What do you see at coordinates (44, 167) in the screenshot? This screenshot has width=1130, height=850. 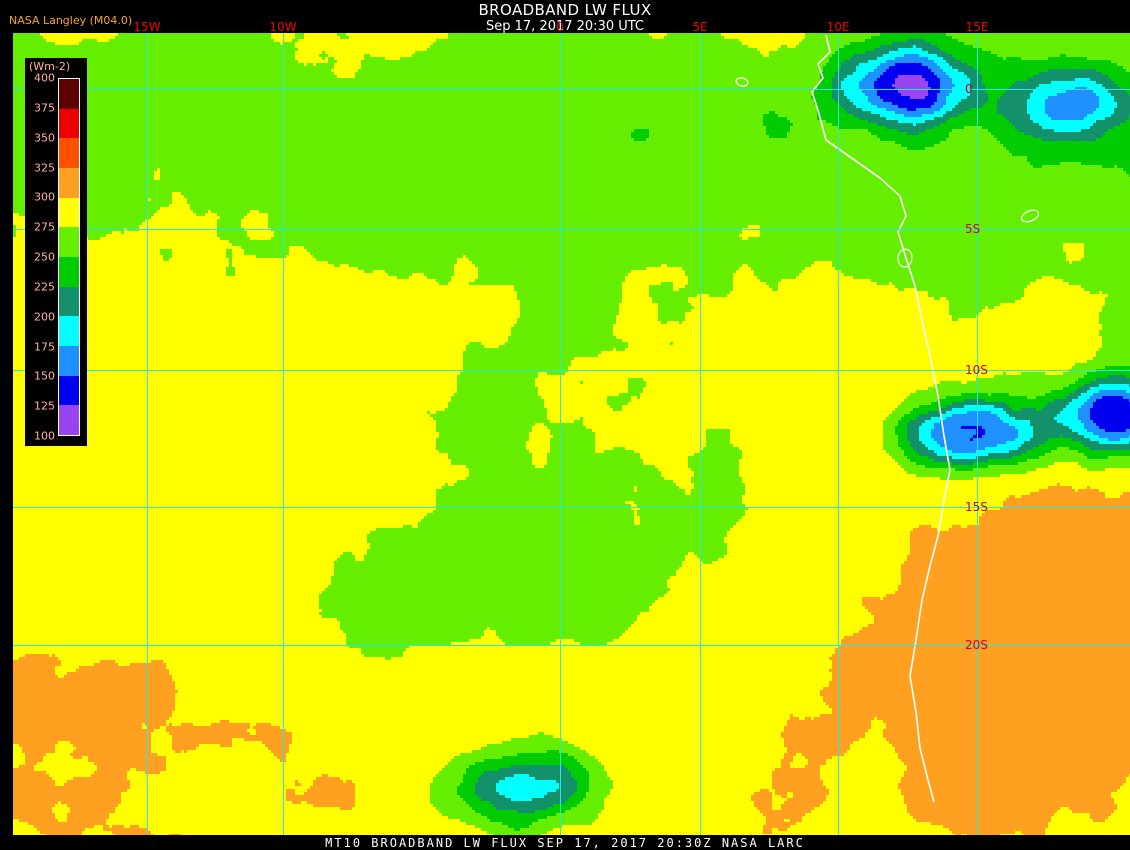 I see `colorbar-tick-label: 325` at bounding box center [44, 167].